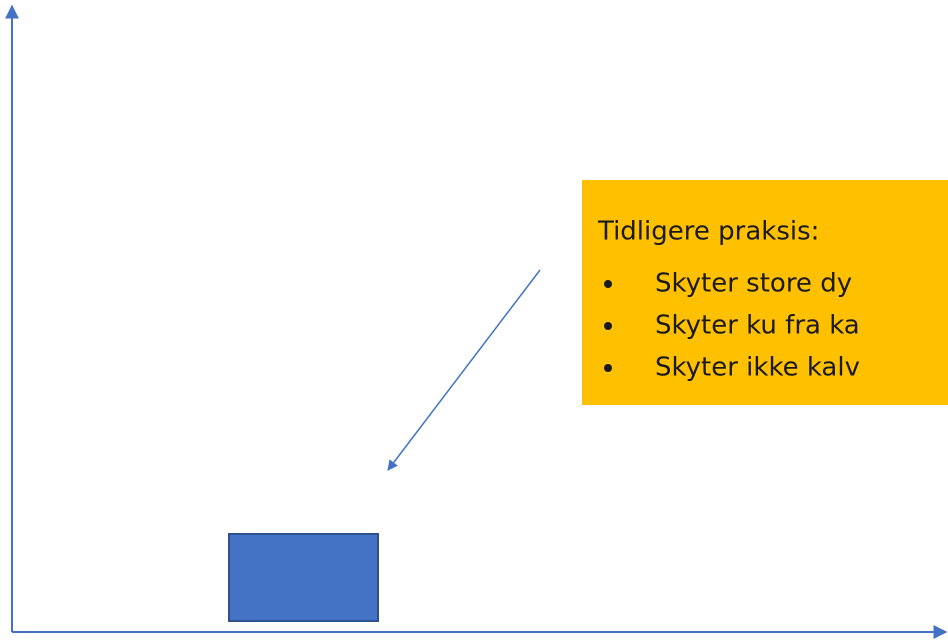 The height and width of the screenshot is (642, 948). Describe the element at coordinates (757, 326) in the screenshot. I see `bullet-text: Skyter ku fra ka` at that location.